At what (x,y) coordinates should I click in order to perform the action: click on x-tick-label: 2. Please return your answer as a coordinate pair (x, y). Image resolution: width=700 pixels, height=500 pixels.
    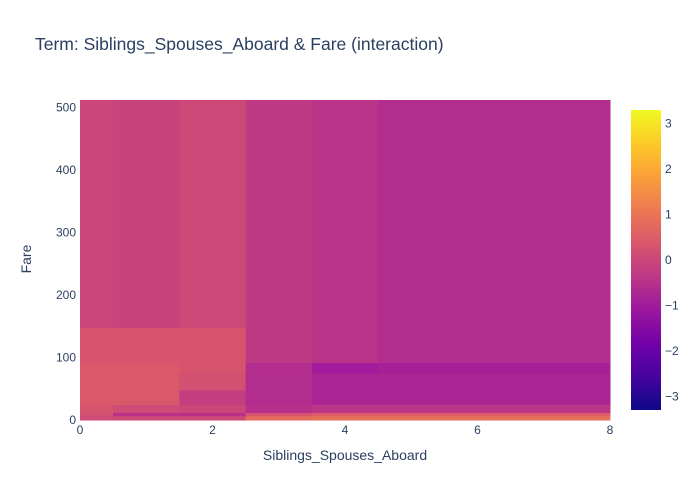
    Looking at the image, I should click on (212, 430).